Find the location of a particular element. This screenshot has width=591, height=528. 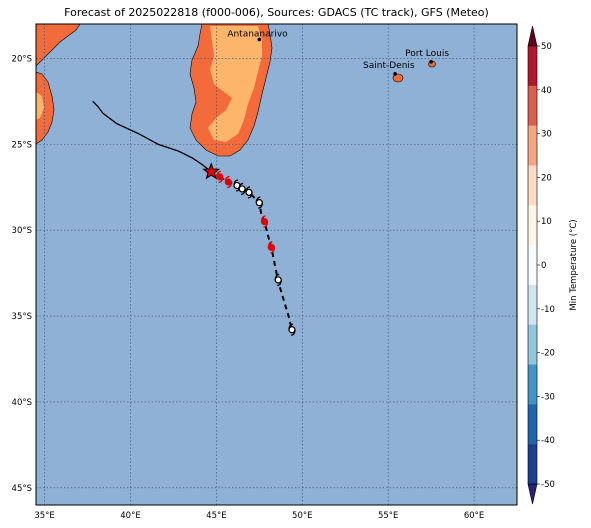

city-labels: Antananarivo Port Louis Saint-Denis is located at coordinates (338, 52).